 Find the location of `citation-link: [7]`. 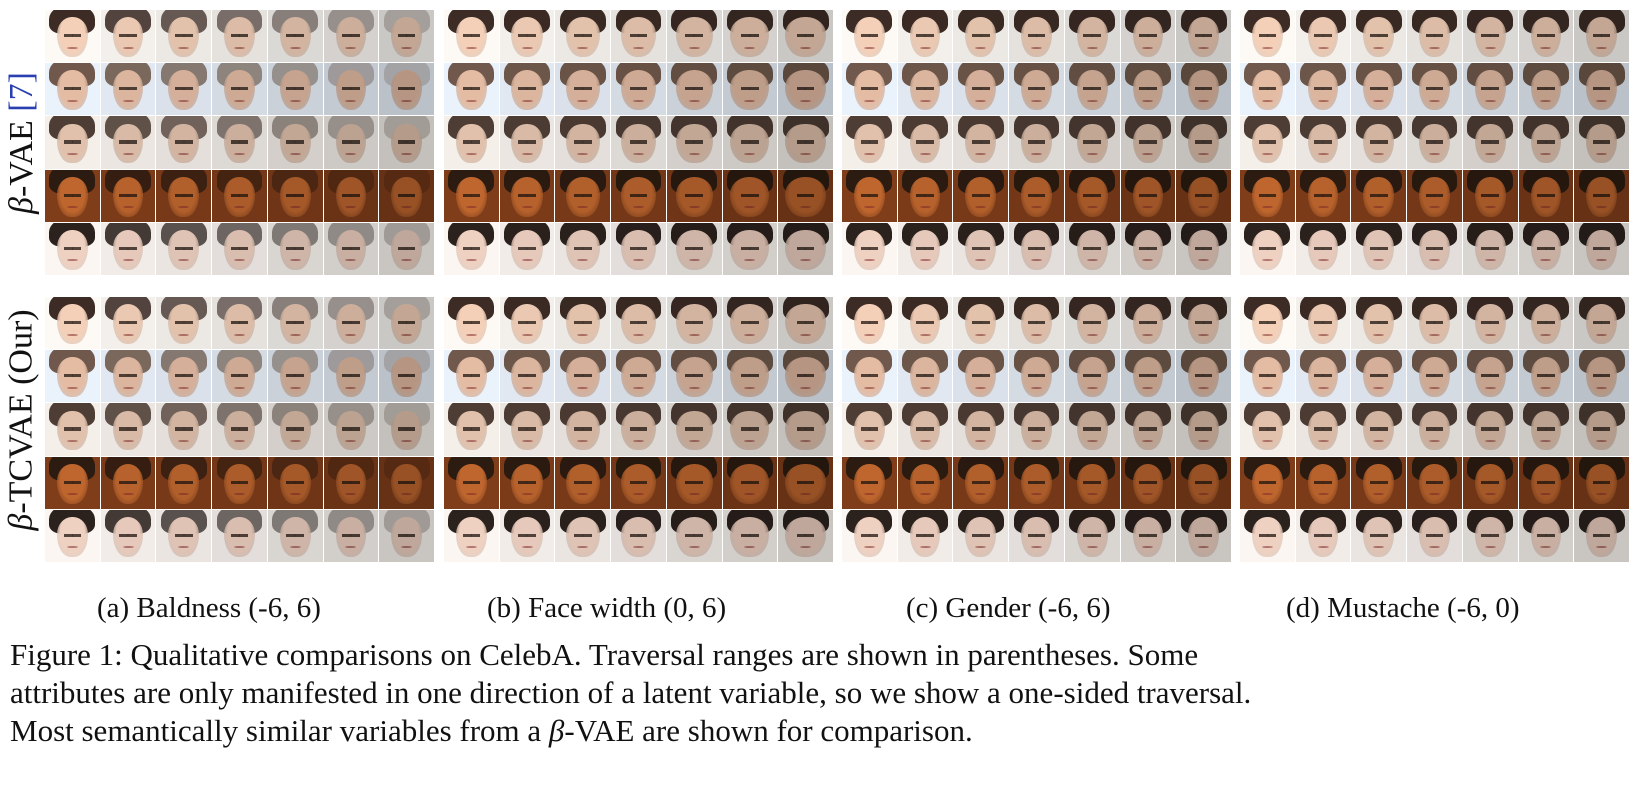

citation-link: [7] is located at coordinates (22, 91).